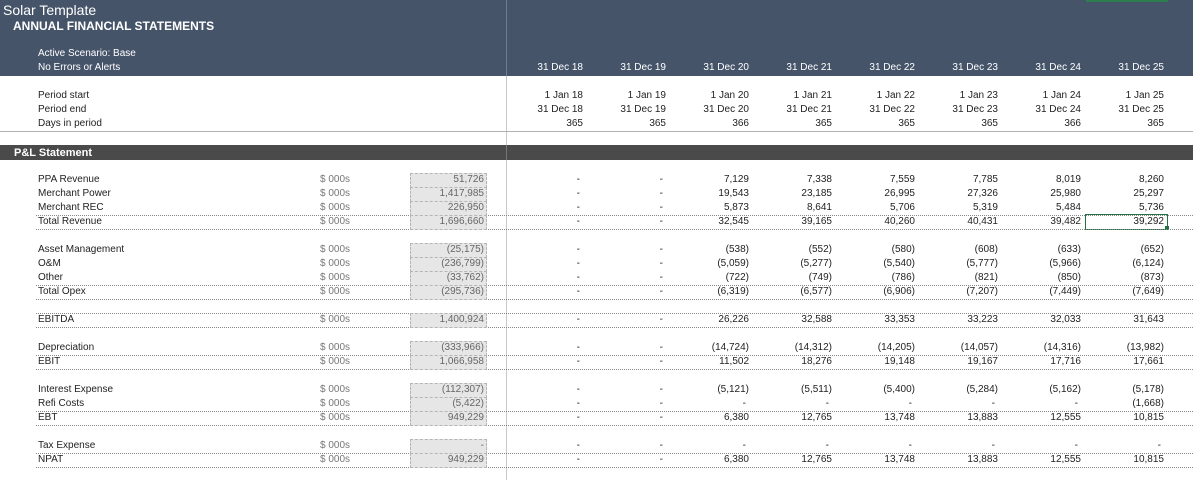 The image size is (1193, 480). Describe the element at coordinates (62, 109) in the screenshot. I see `row-label: Period end` at that location.